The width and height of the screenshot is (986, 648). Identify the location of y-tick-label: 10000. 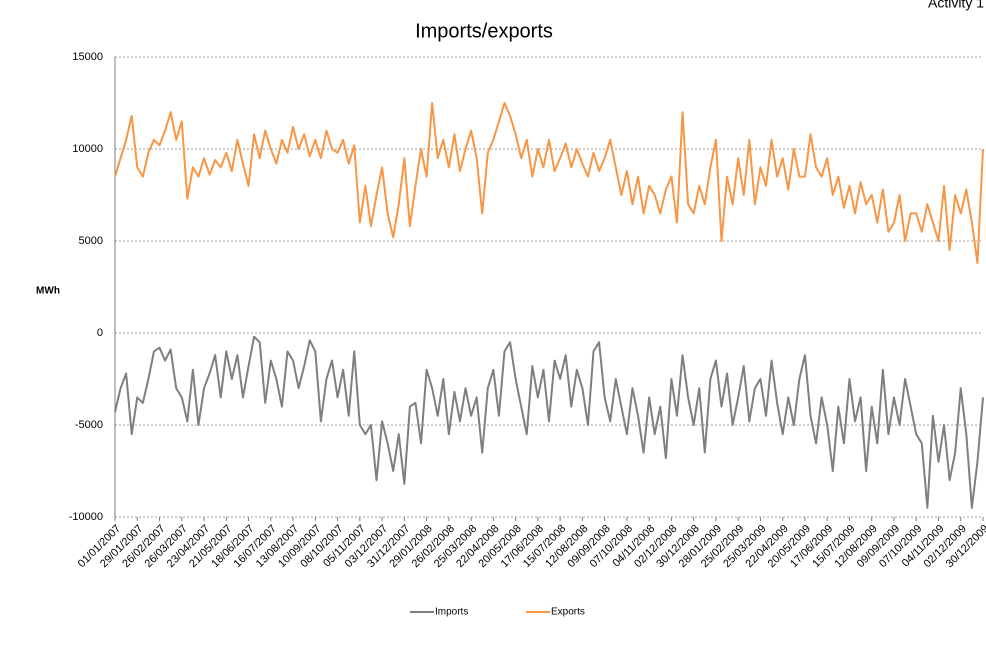
(87, 149).